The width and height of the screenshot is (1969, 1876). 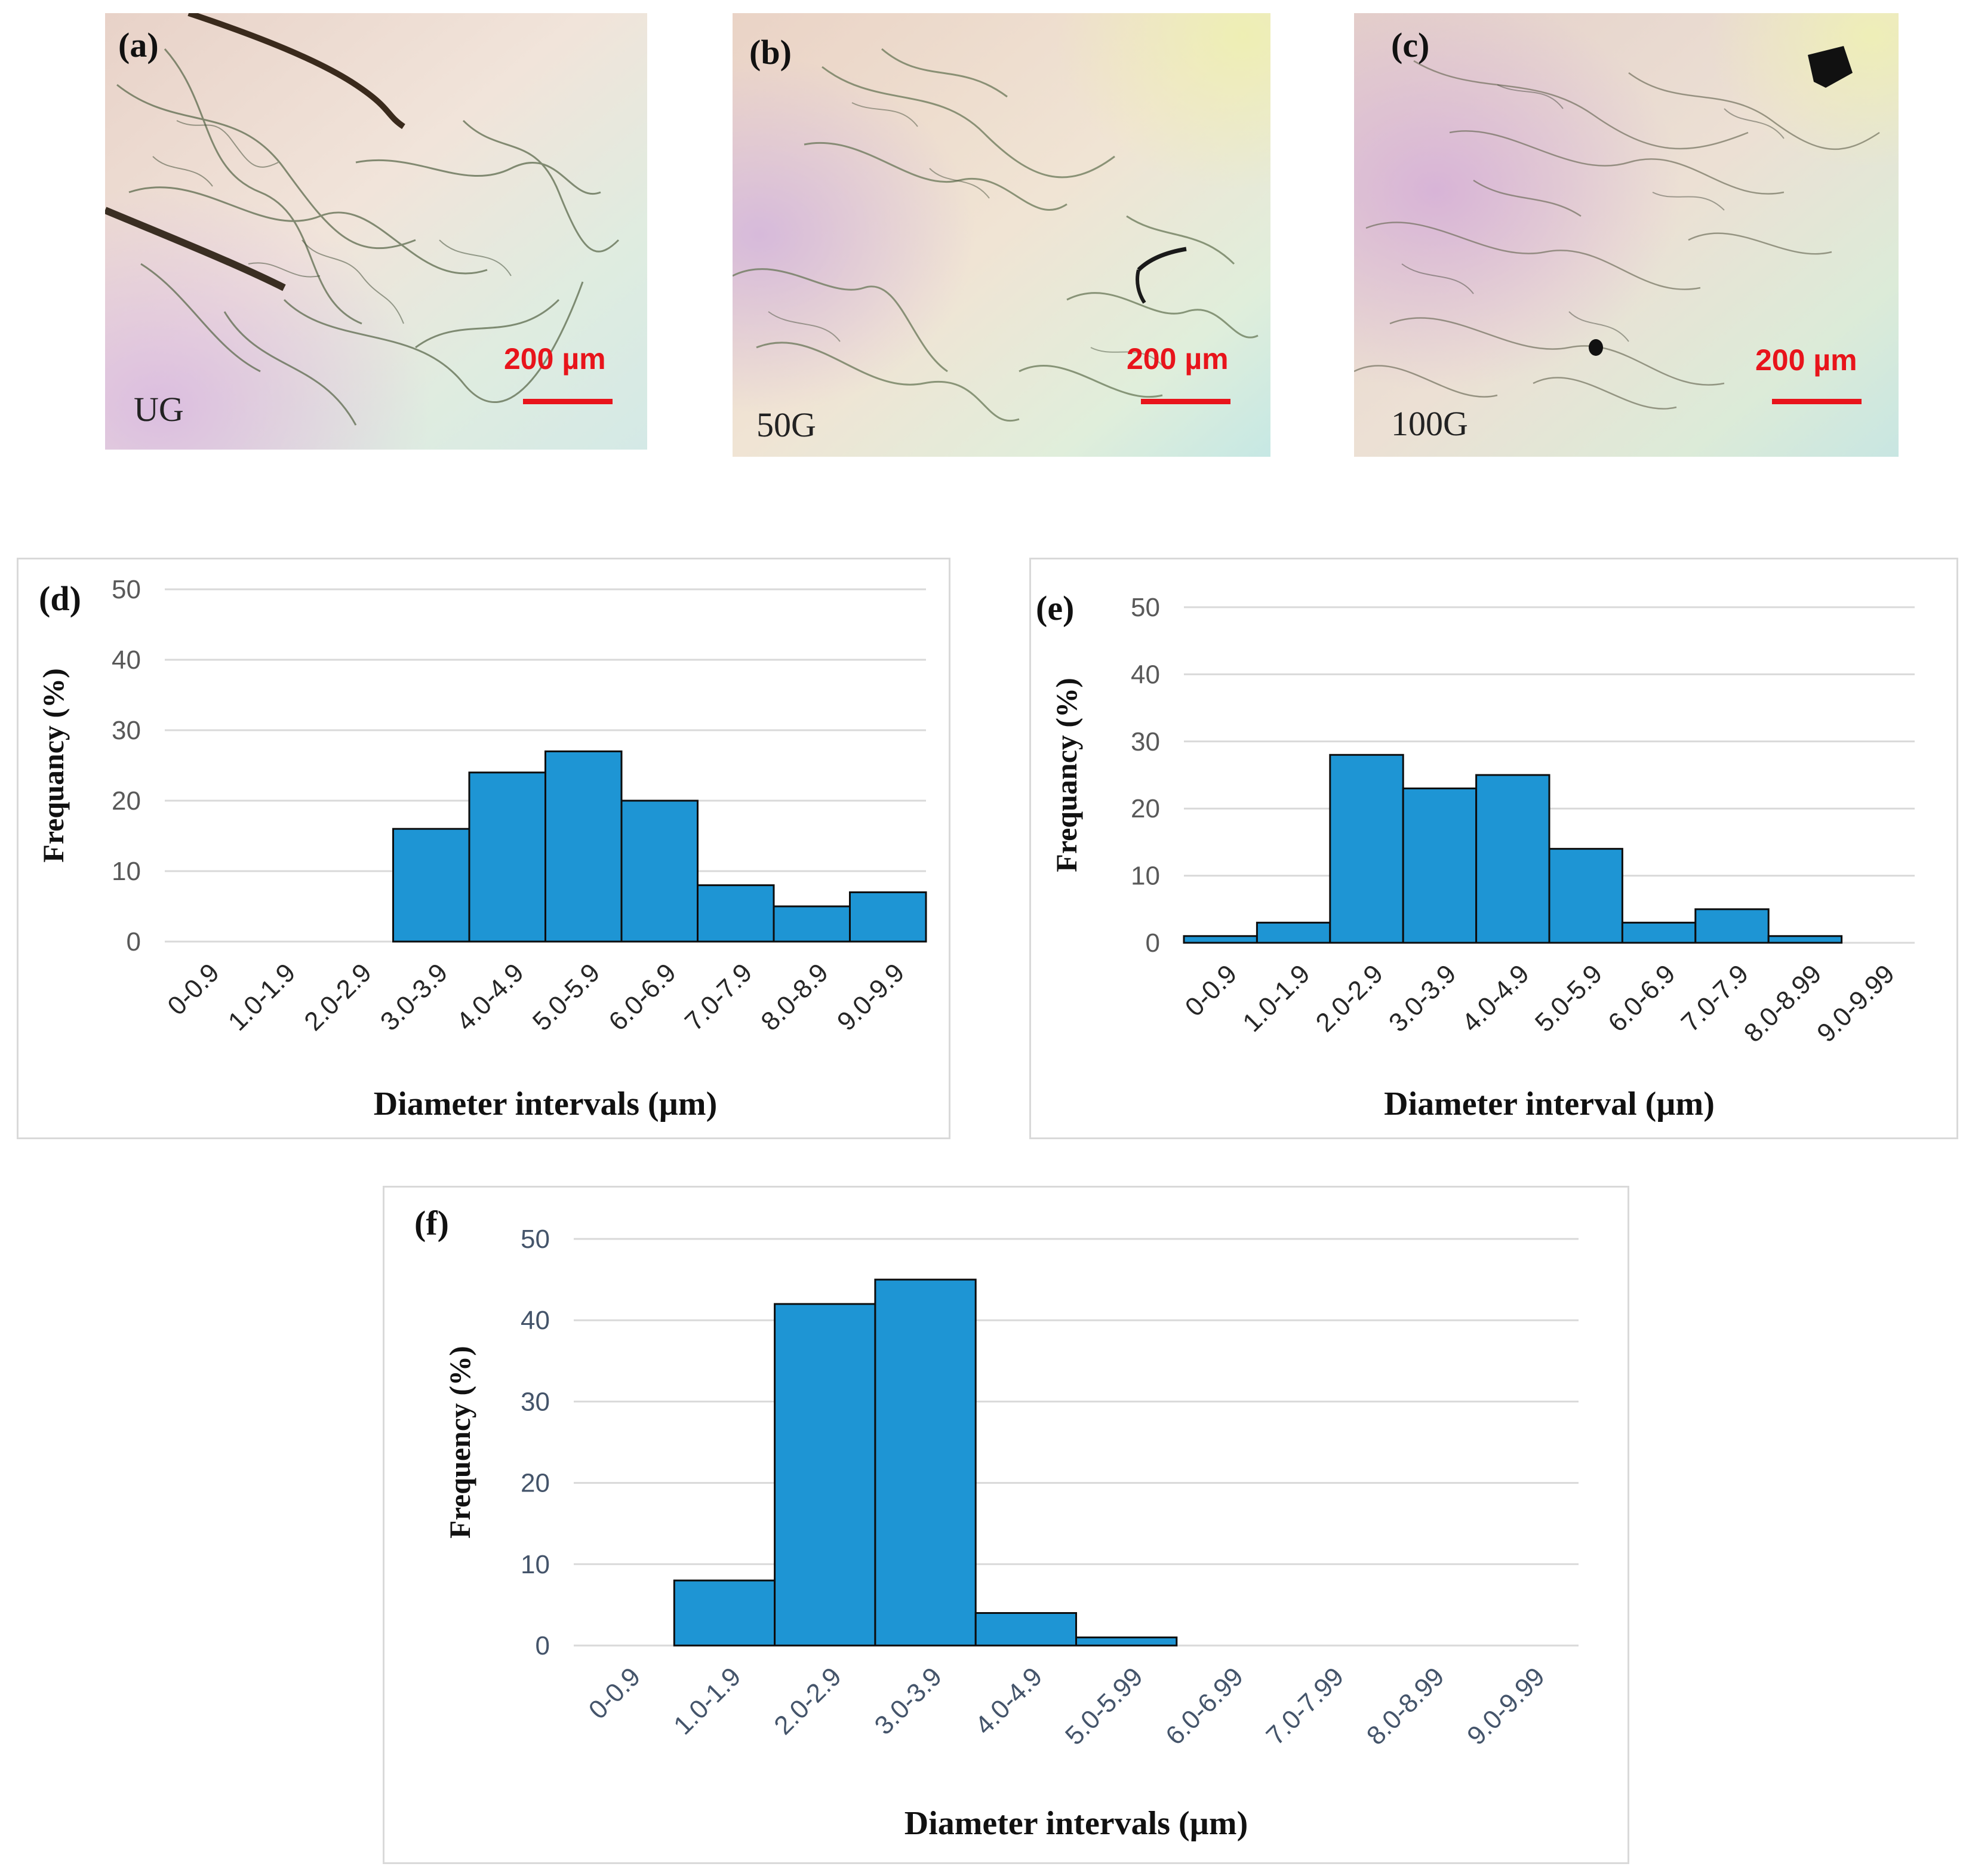 I want to click on x-tick-label: 9.0-9.9, so click(x=871, y=998).